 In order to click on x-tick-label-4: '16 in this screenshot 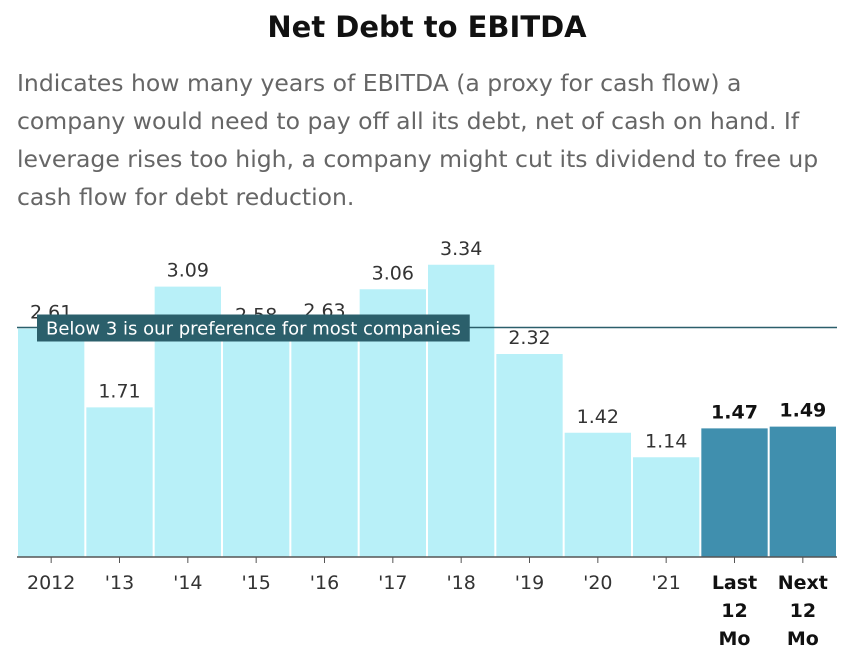, I will do `click(324, 583)`.